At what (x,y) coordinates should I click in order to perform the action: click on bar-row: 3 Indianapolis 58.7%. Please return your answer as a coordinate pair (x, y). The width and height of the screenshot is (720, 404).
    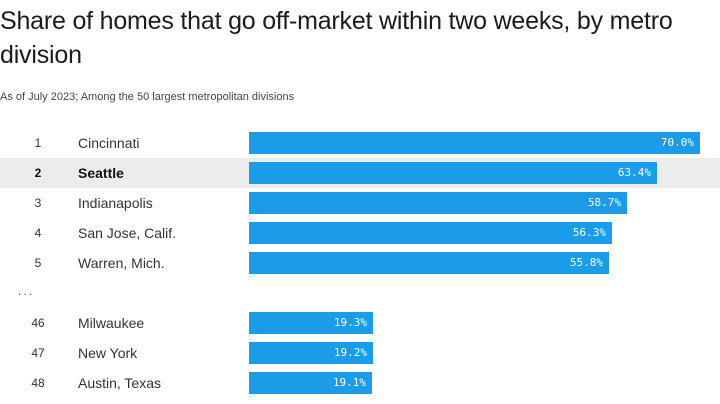
    Looking at the image, I should click on (360, 203).